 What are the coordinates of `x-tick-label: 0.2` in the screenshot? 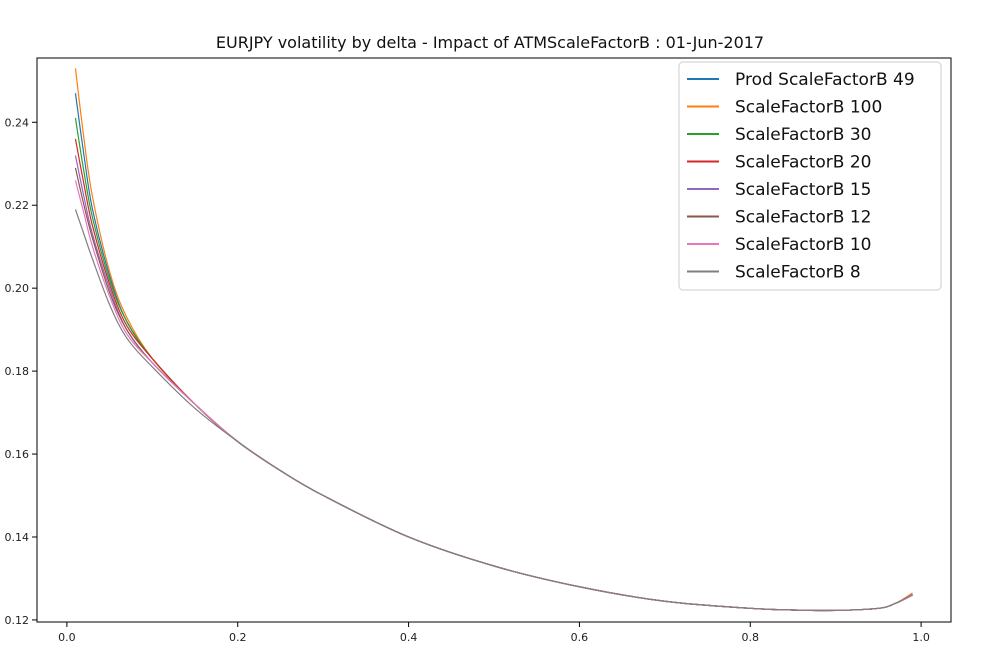 It's located at (238, 637).